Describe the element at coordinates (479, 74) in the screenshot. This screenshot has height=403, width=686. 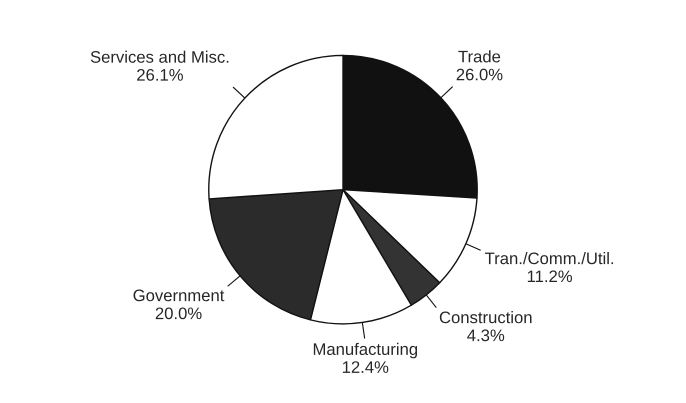
I see `data-label: 26.0%` at that location.